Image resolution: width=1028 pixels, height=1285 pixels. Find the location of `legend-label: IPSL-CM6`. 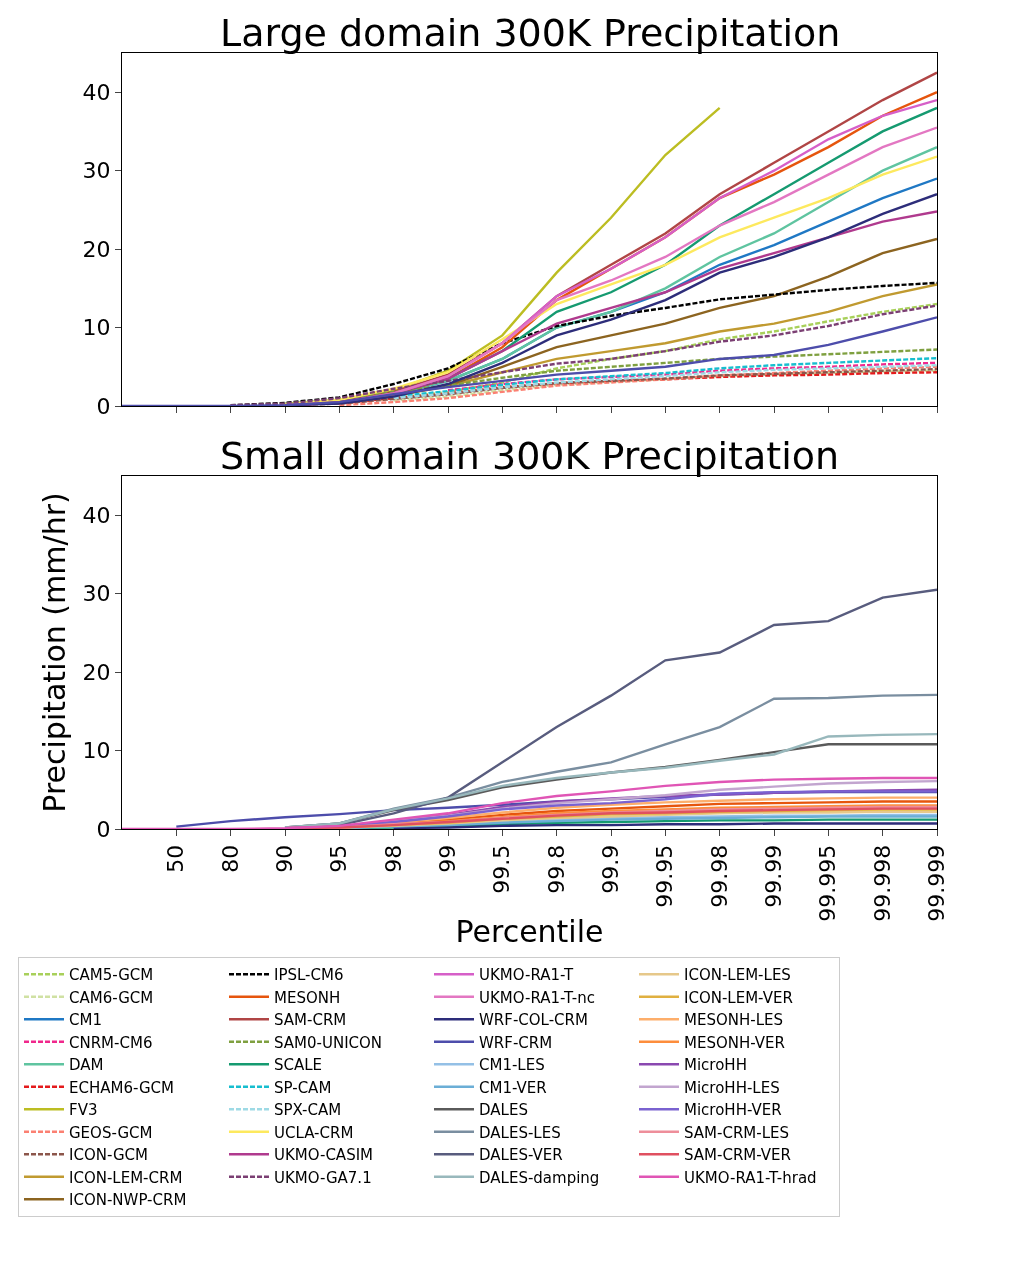

legend-label: IPSL-CM6 is located at coordinates (309, 975).